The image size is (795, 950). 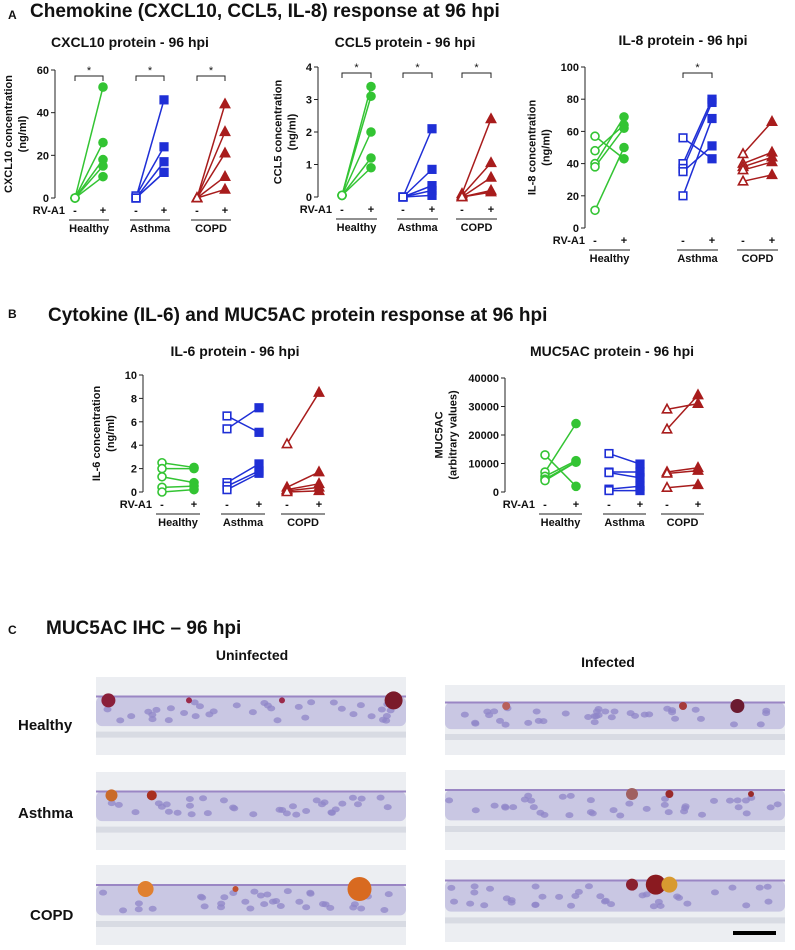 I want to click on y-tick-label: 40, so click(x=43, y=114).